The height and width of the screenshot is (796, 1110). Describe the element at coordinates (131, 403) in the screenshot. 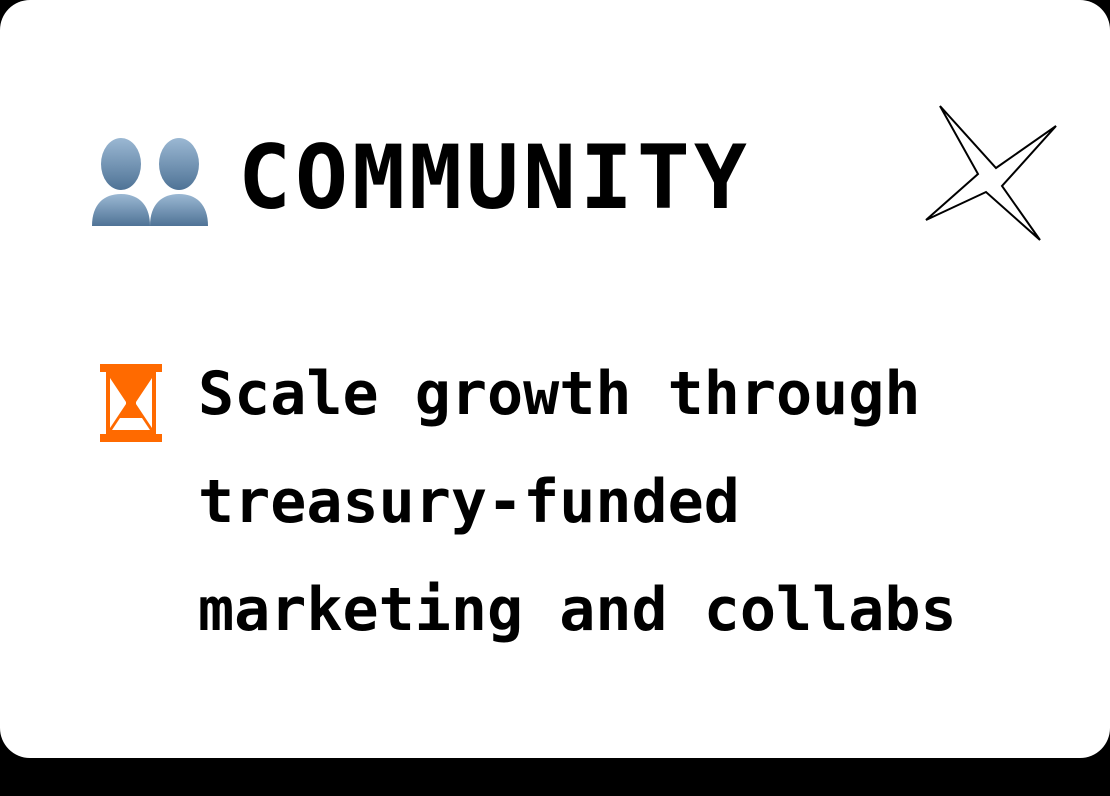

I see `hourglass-icon` at that location.